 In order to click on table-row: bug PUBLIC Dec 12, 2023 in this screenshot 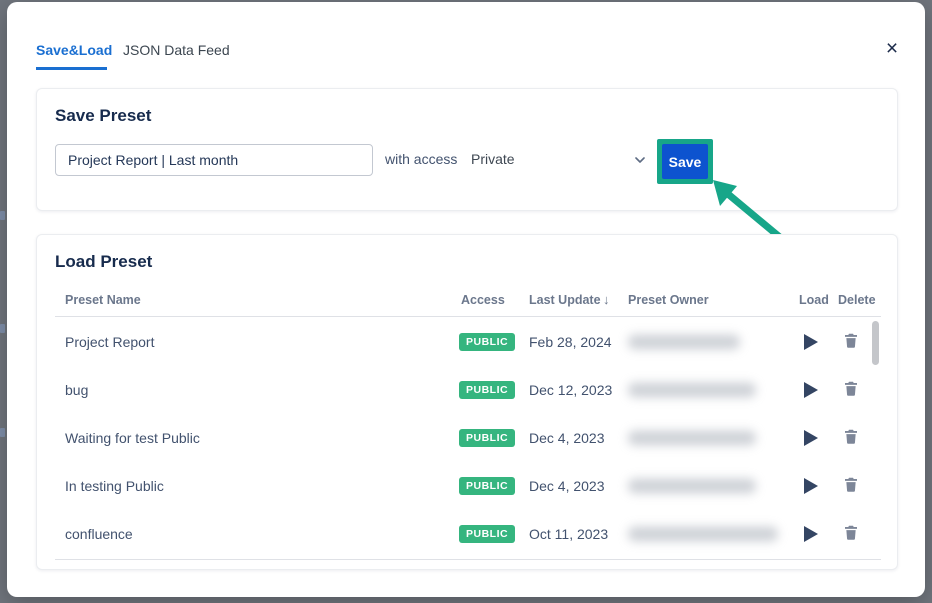, I will do `click(468, 390)`.